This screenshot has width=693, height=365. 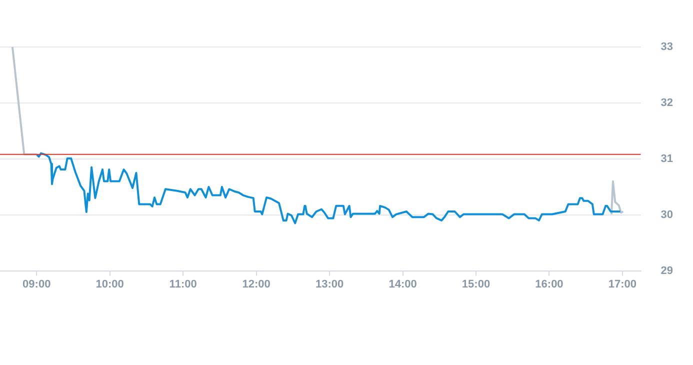 What do you see at coordinates (667, 158) in the screenshot?
I see `y-tick-label: 31` at bounding box center [667, 158].